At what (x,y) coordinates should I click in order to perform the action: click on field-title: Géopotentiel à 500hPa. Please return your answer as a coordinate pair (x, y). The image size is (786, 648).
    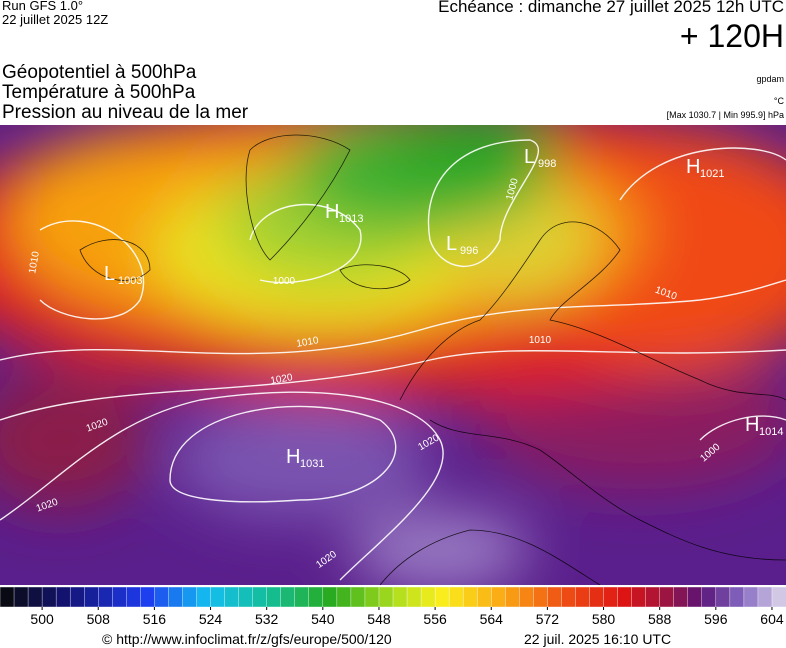
    Looking at the image, I should click on (99, 72).